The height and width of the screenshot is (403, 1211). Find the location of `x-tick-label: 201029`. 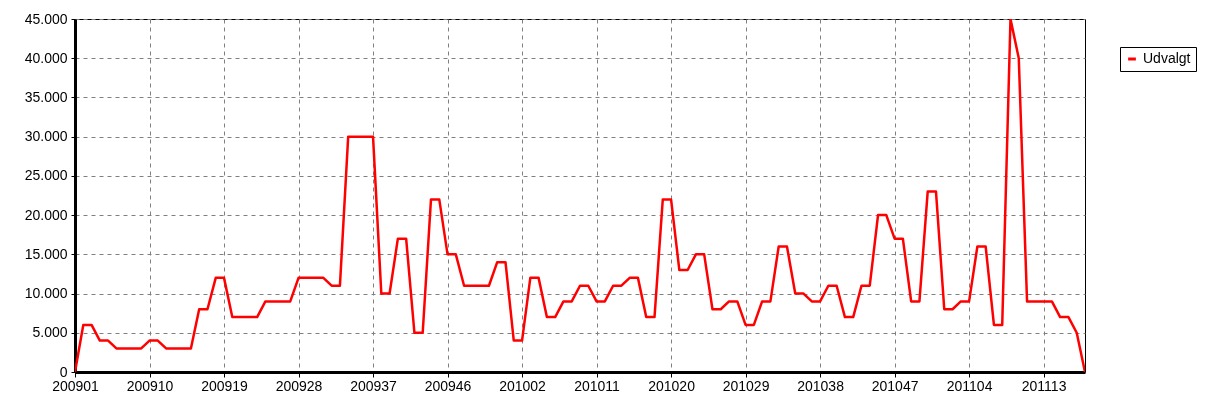

x-tick-label: 201029 is located at coordinates (746, 385).